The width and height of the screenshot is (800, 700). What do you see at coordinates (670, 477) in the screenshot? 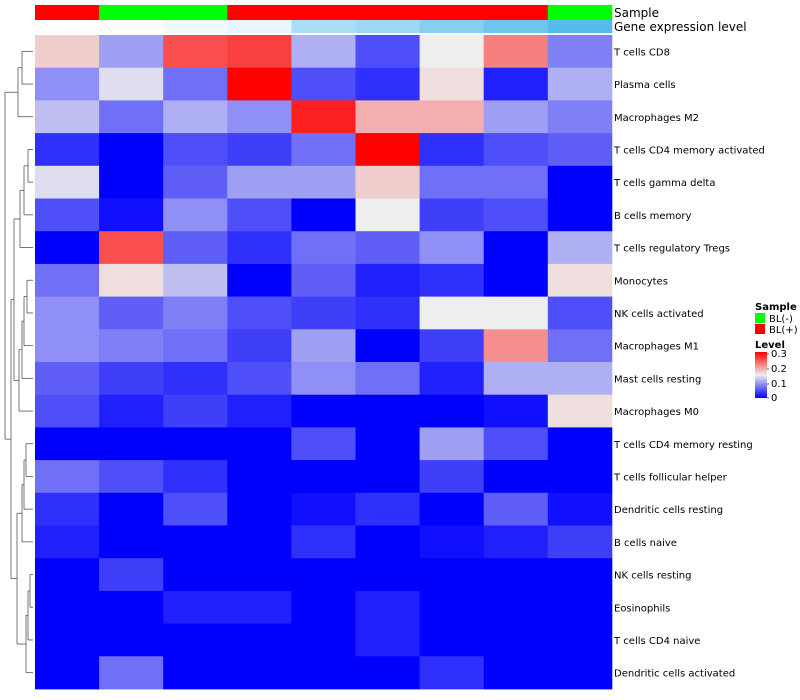
I see `row-label: T cells follicular helper` at bounding box center [670, 477].